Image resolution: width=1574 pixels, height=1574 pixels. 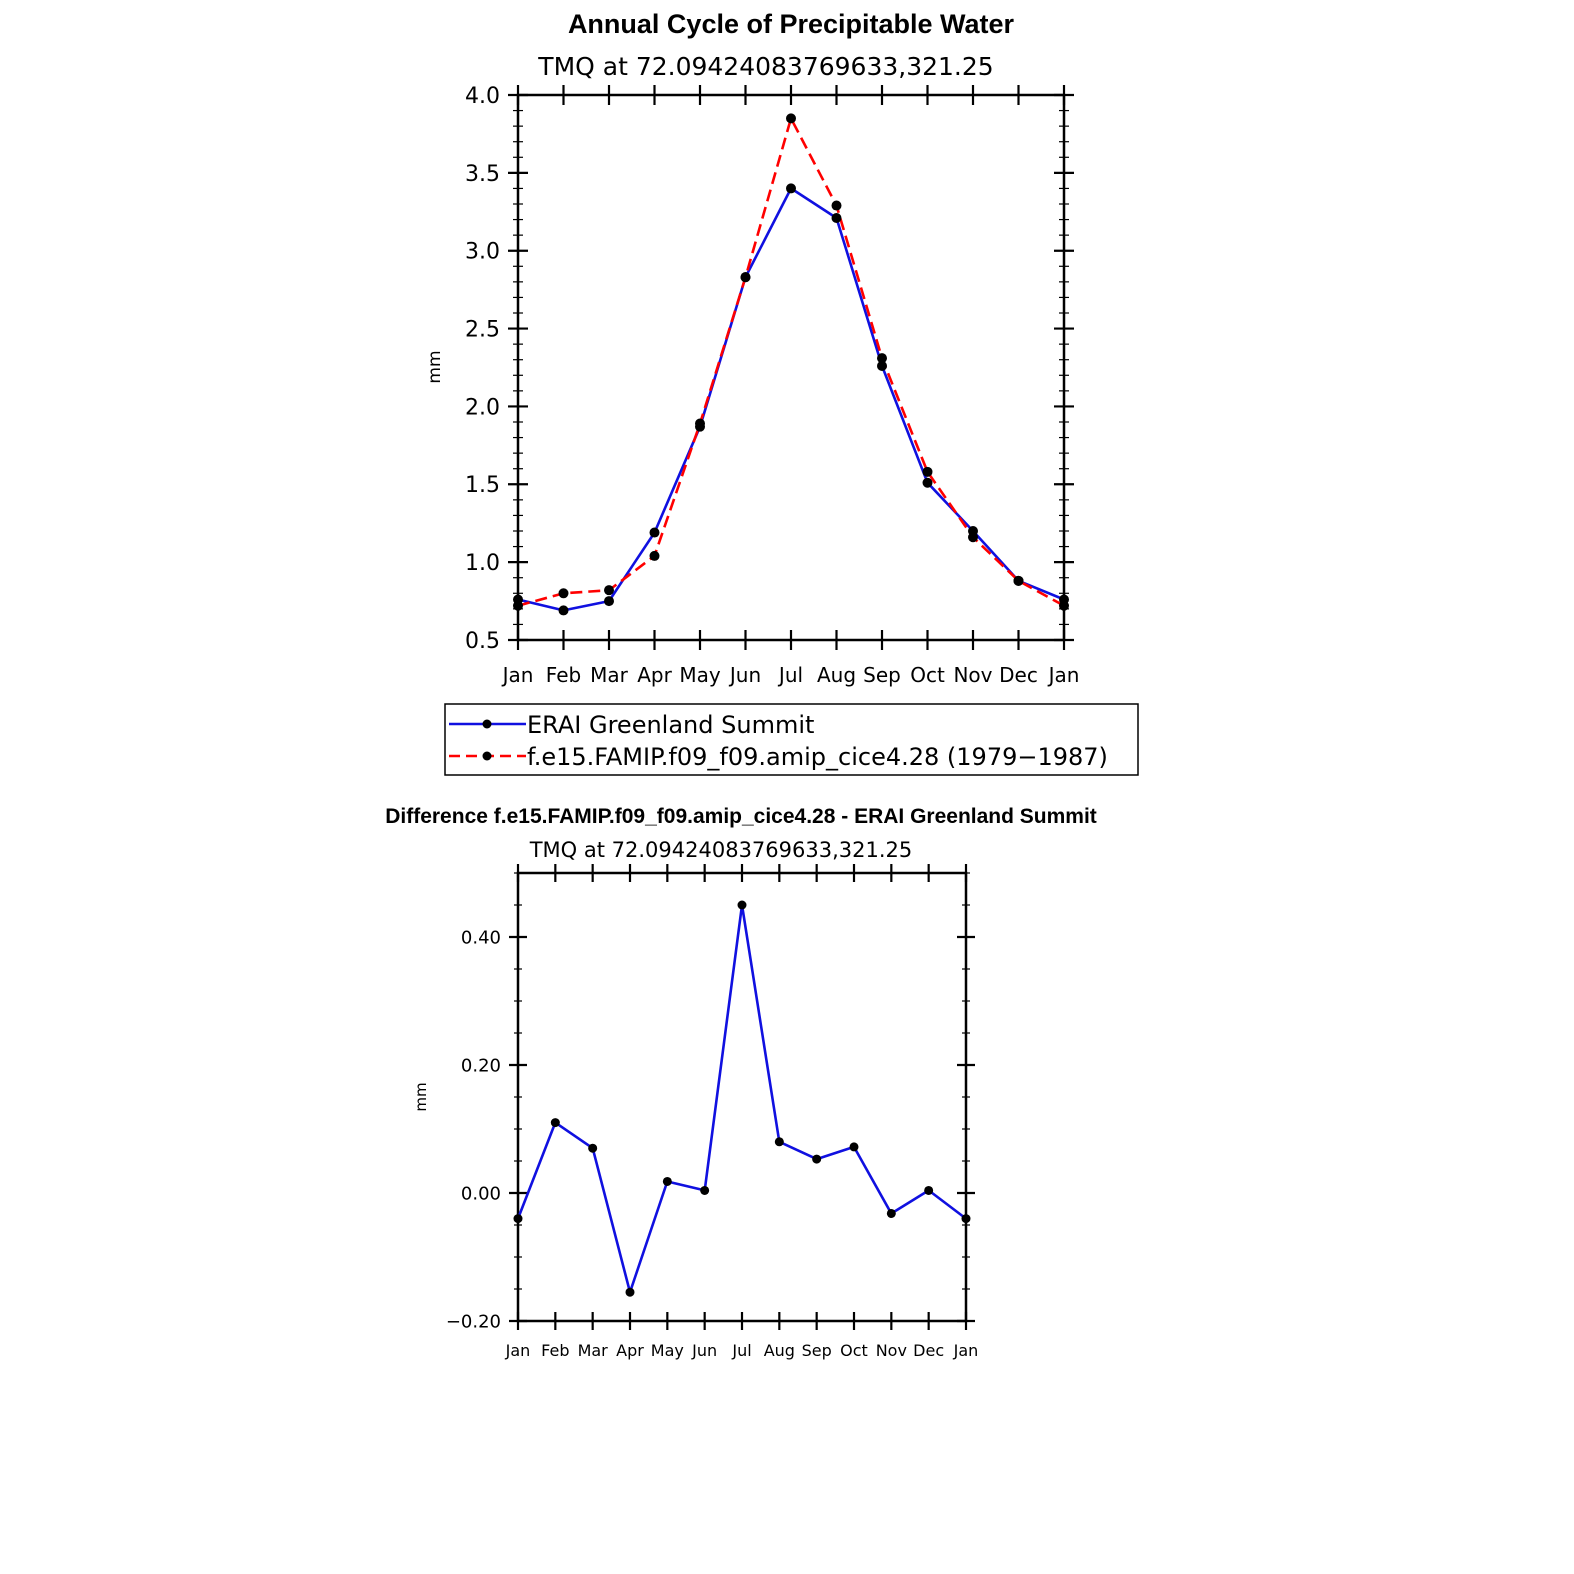 What do you see at coordinates (482, 563) in the screenshot?
I see `y-tick-label: 1.0` at bounding box center [482, 563].